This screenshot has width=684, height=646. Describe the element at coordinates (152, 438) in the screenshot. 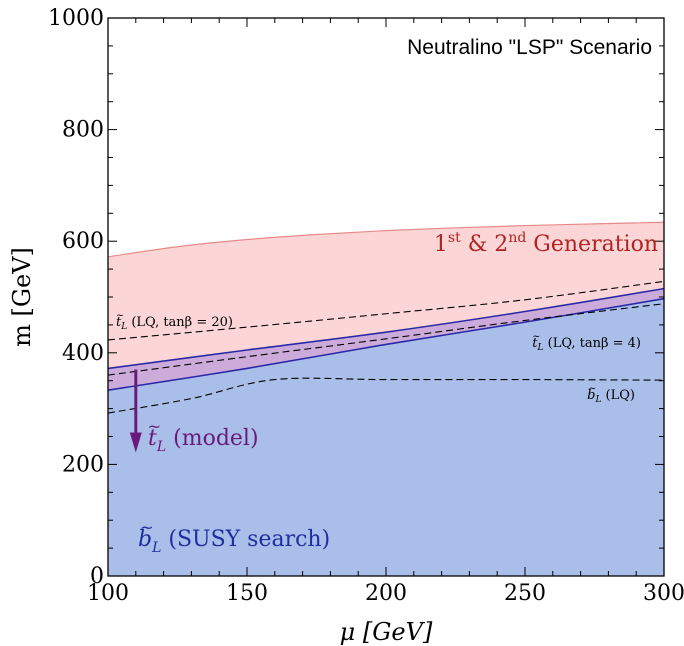

I see `label-stop-letter: t` at that location.